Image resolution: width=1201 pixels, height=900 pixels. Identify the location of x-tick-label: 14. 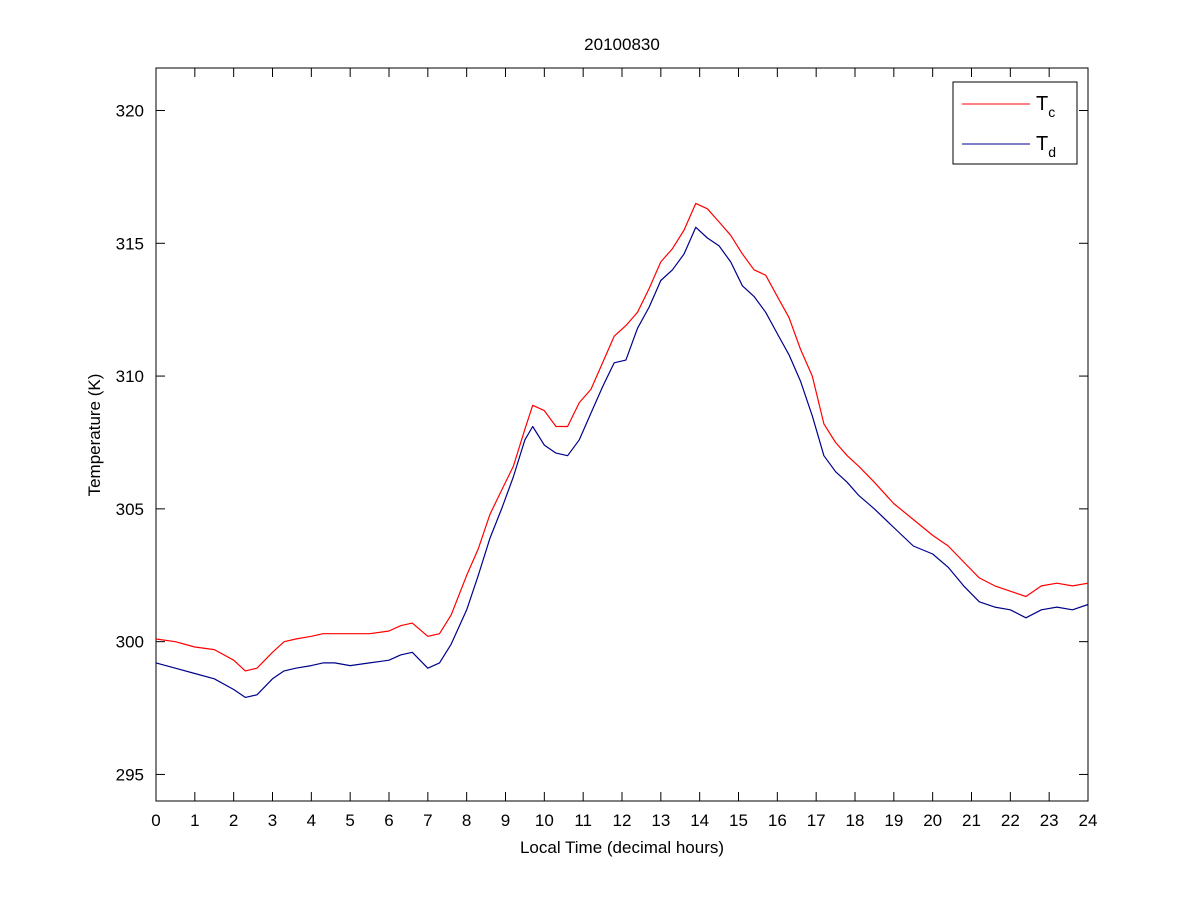
(699, 820).